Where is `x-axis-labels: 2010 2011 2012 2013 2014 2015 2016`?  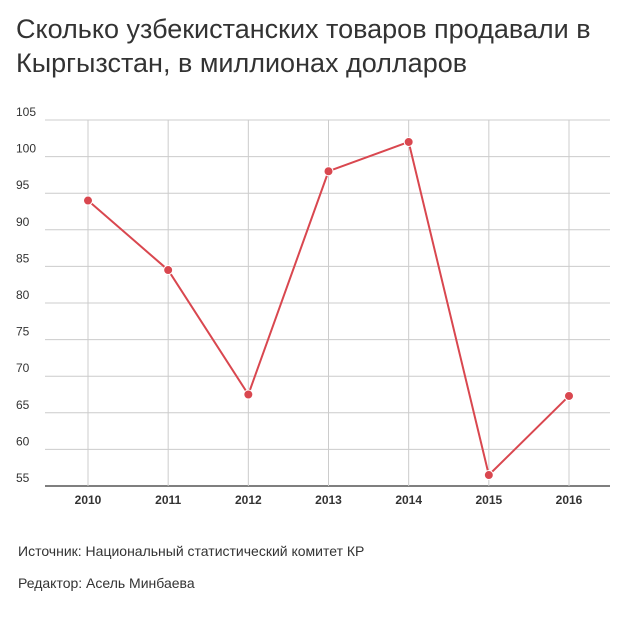 x-axis-labels: 2010 2011 2012 2013 2014 2015 2016 is located at coordinates (329, 500).